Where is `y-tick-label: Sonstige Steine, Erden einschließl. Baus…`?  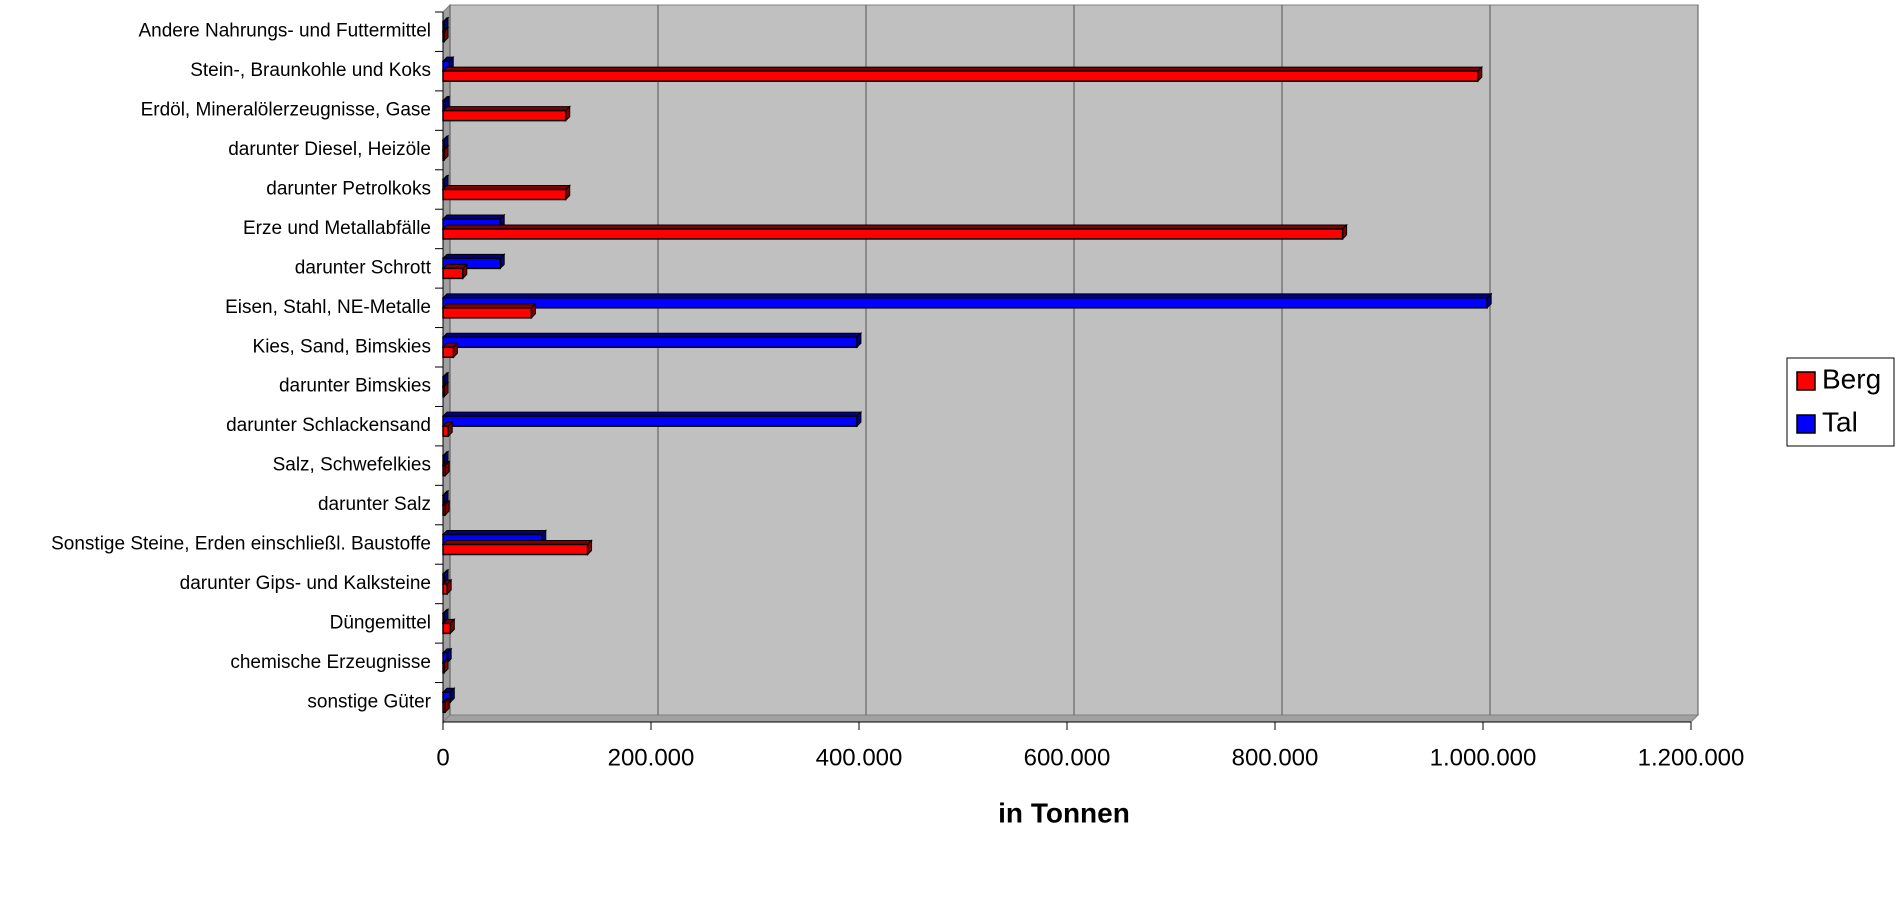 y-tick-label: Sonstige Steine, Erden einschließl. Baus… is located at coordinates (241, 544).